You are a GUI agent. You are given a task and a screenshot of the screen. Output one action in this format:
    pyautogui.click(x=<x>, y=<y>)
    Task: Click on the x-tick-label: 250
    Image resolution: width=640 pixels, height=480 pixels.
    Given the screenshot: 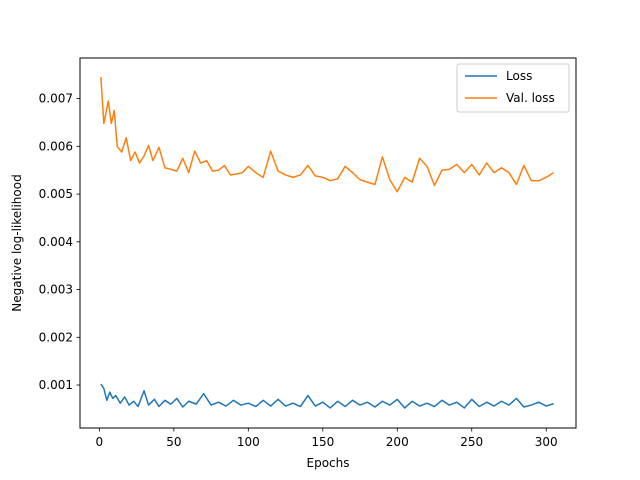 What is the action you would take?
    pyautogui.click(x=471, y=442)
    